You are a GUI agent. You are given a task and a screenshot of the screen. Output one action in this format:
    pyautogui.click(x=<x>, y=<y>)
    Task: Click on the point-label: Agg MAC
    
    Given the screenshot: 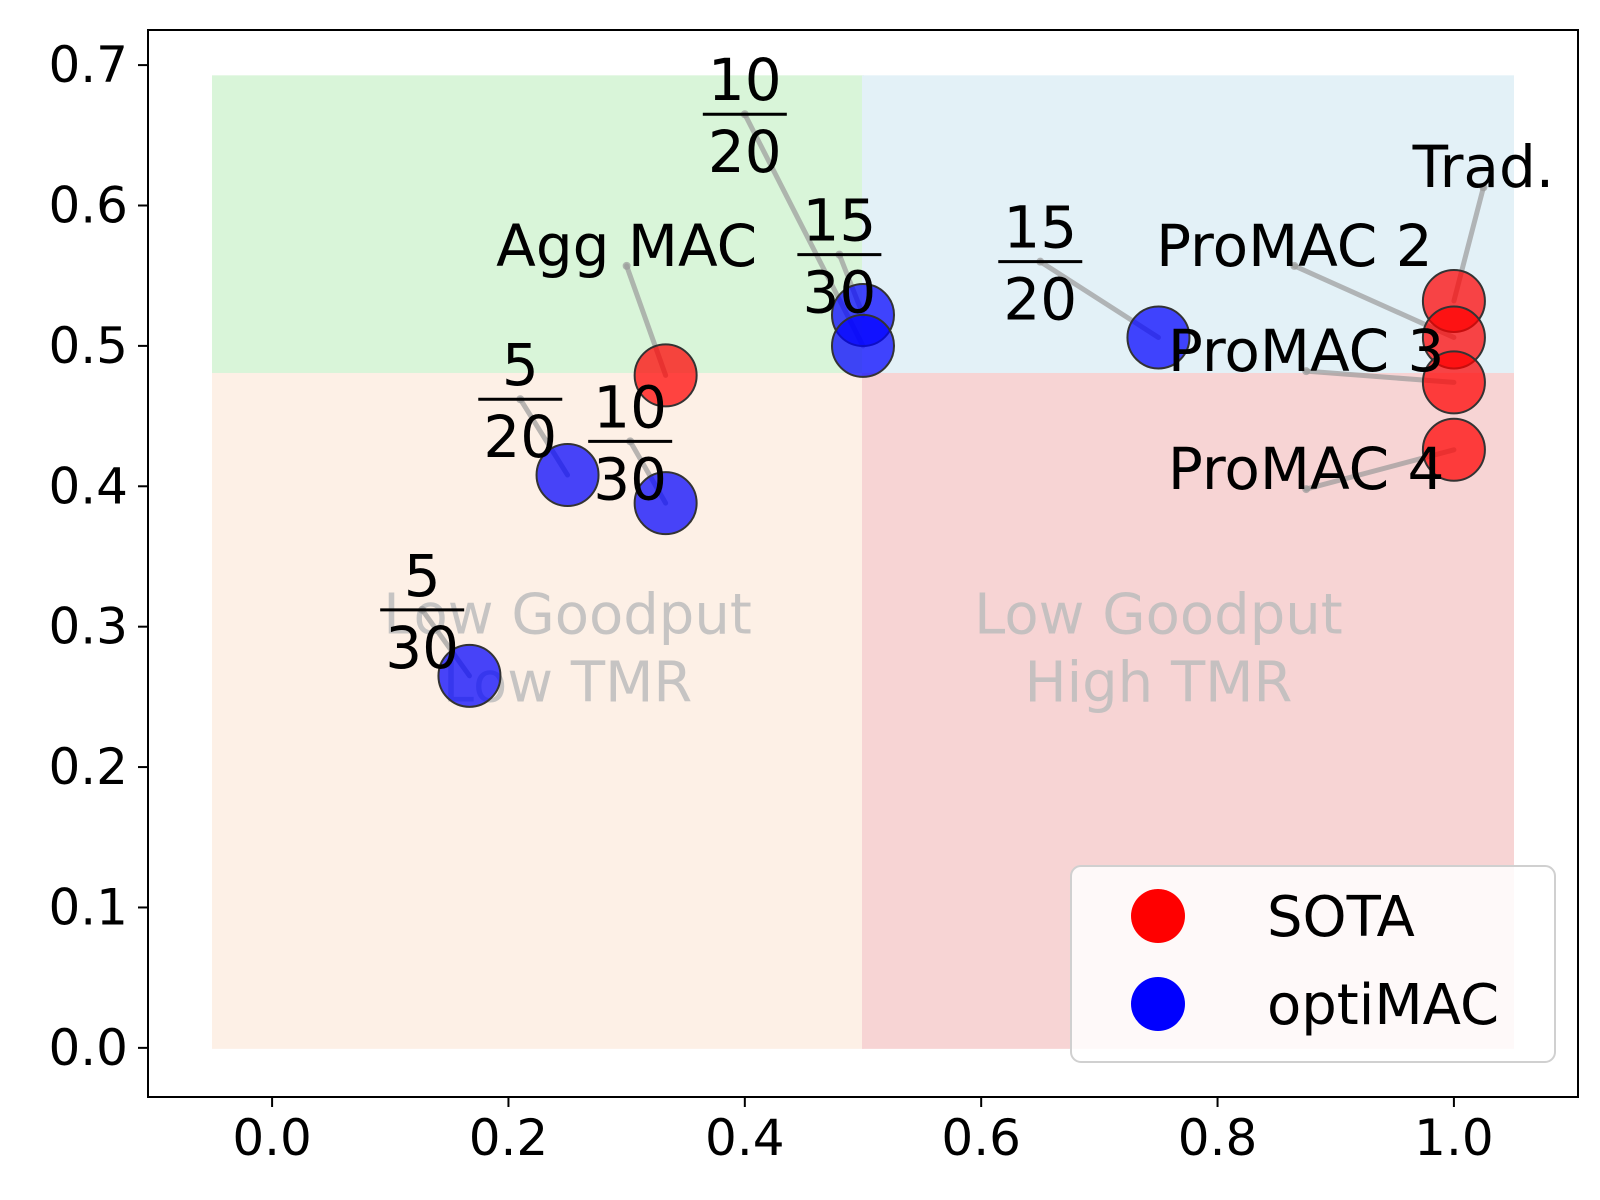 What is the action you would take?
    pyautogui.click(x=626, y=246)
    